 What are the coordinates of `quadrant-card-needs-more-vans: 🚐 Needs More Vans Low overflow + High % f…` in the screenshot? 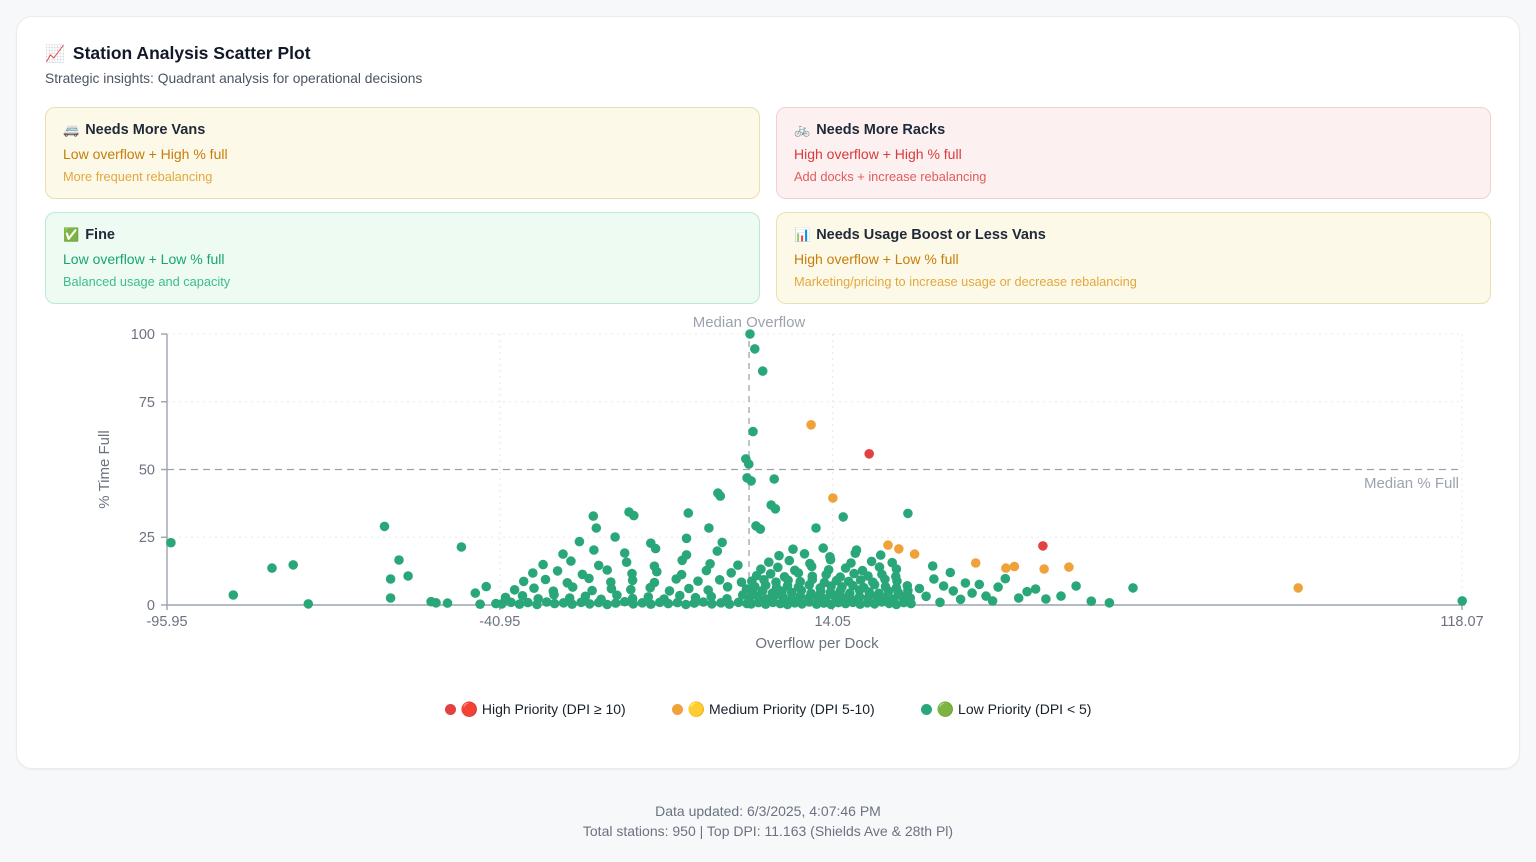 It's located at (402, 153).